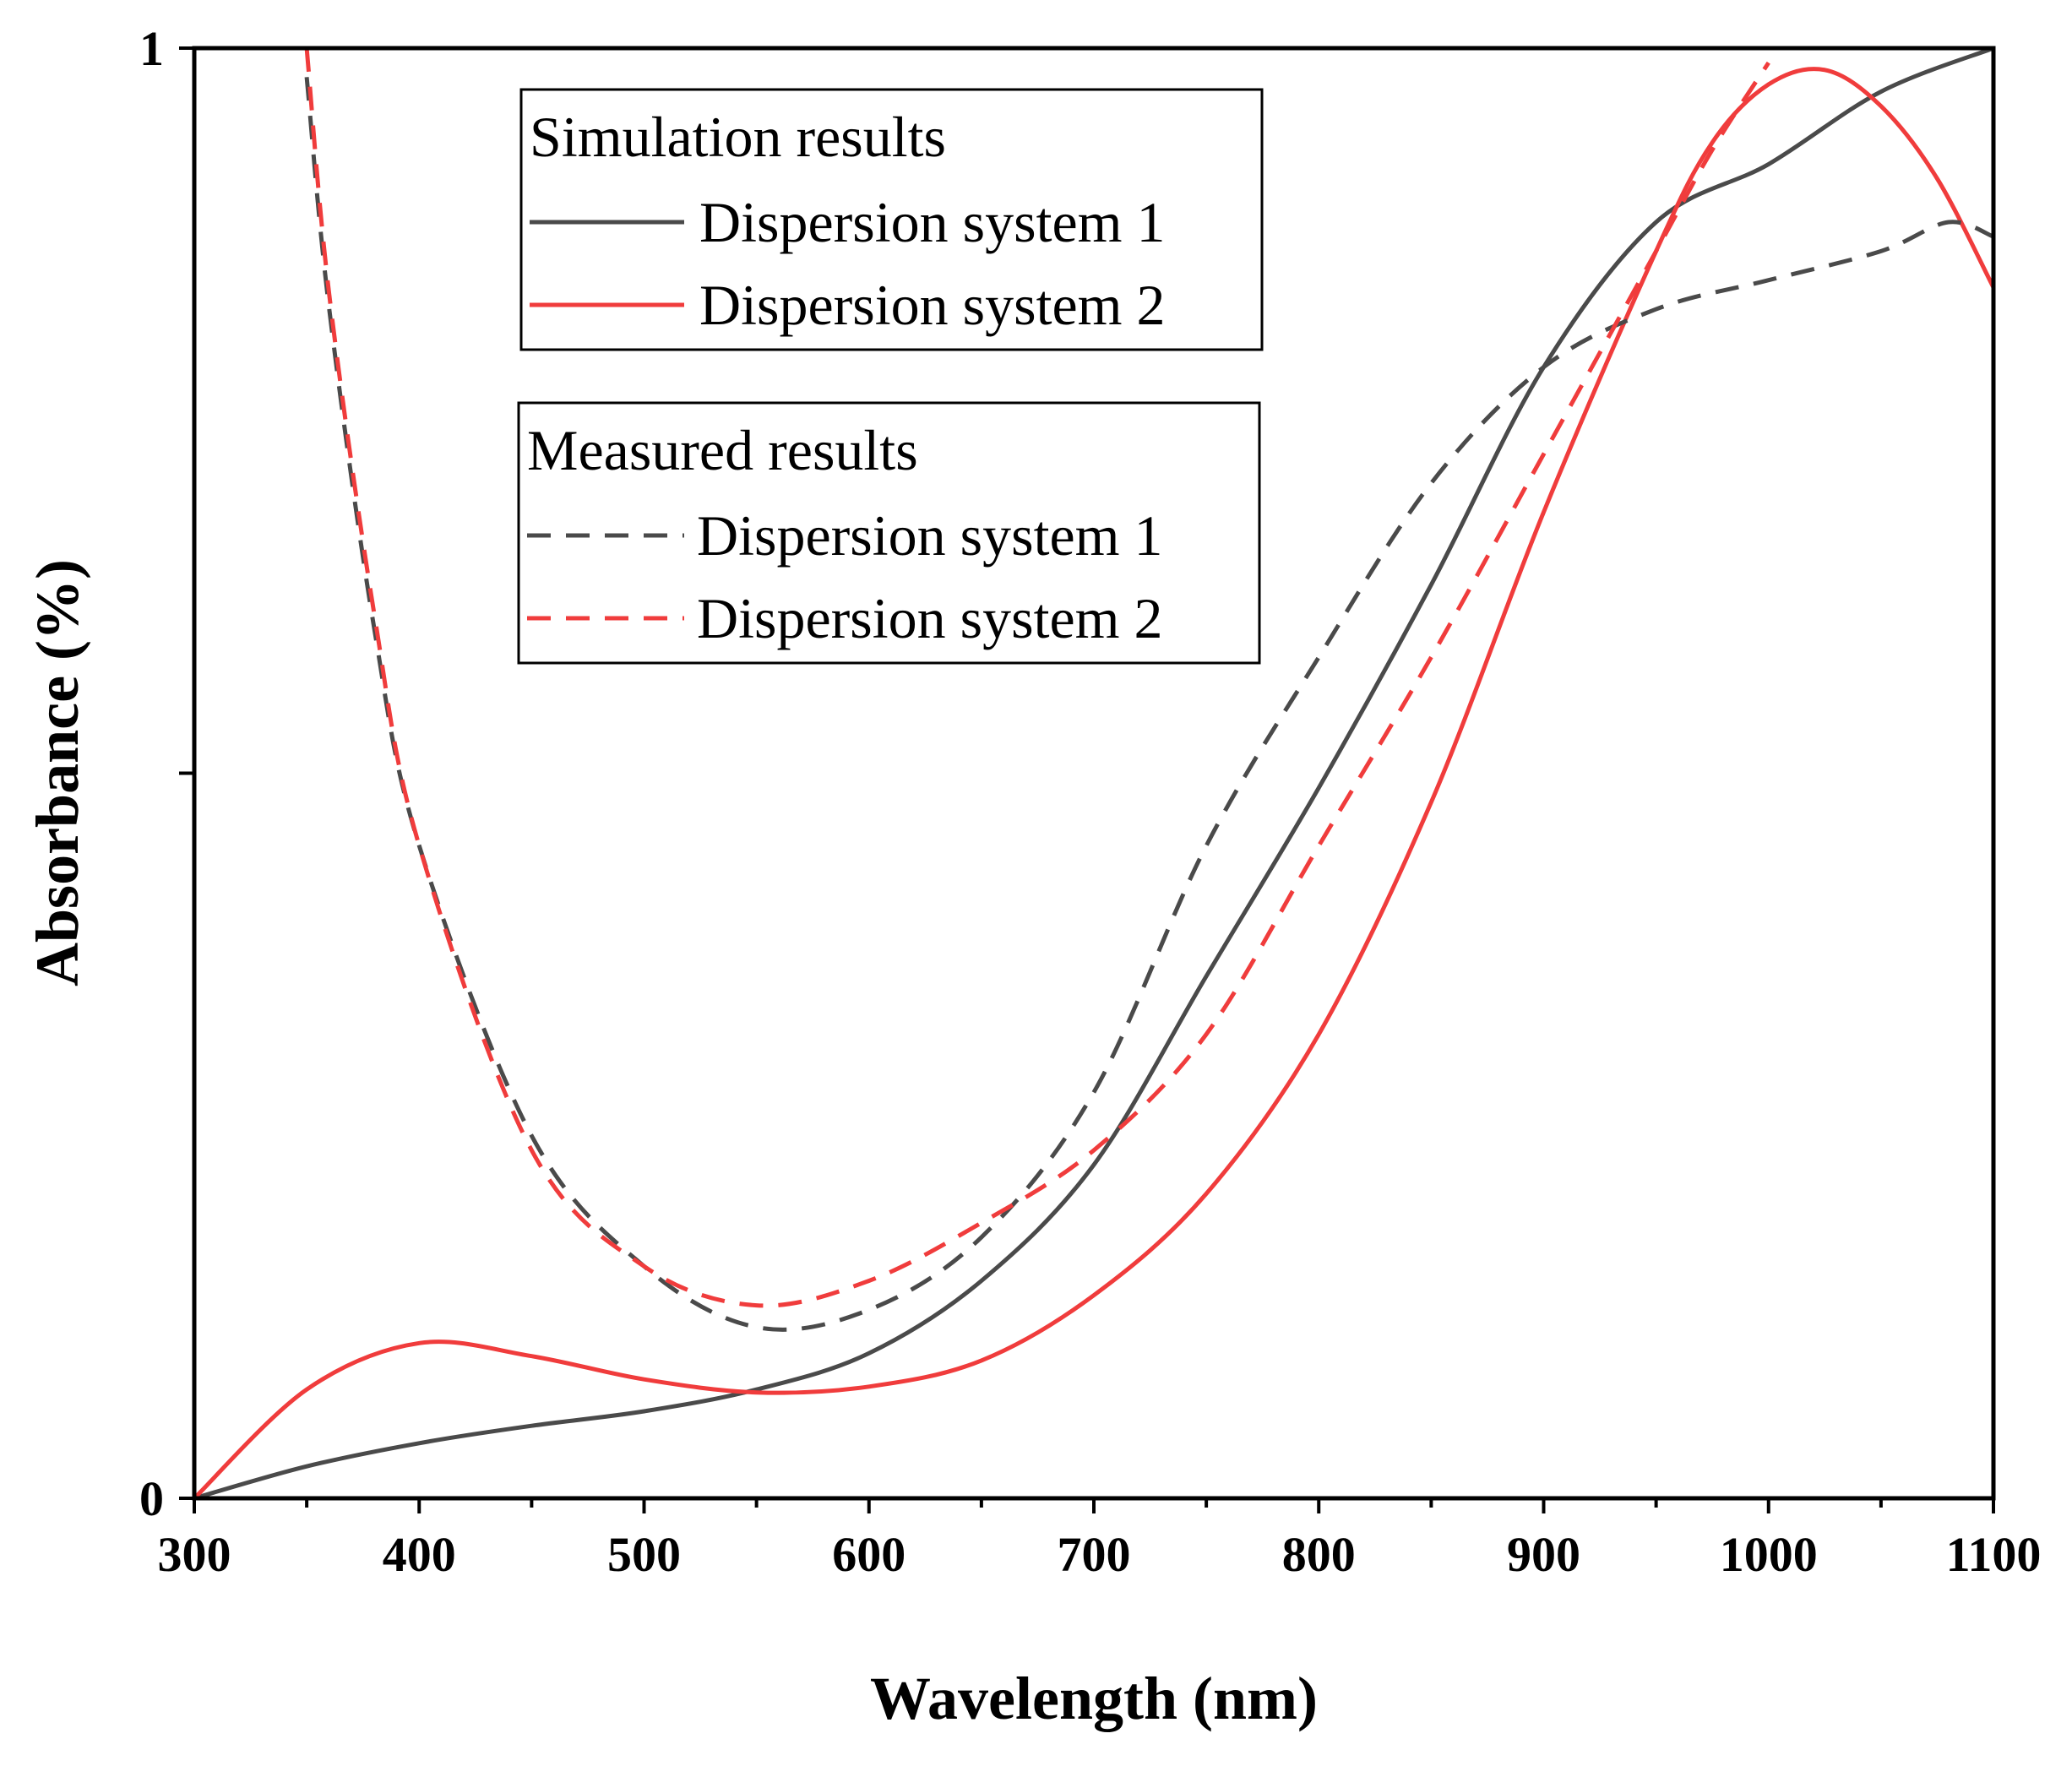 The height and width of the screenshot is (1766, 2072). What do you see at coordinates (868, 1555) in the screenshot?
I see `x-tick-label: 600` at bounding box center [868, 1555].